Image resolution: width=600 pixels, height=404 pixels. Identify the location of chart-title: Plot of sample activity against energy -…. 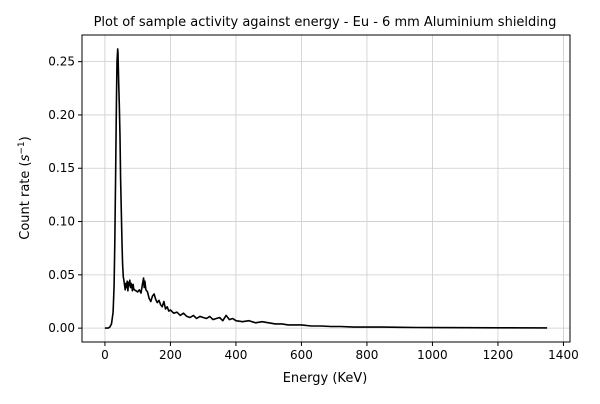
(325, 22).